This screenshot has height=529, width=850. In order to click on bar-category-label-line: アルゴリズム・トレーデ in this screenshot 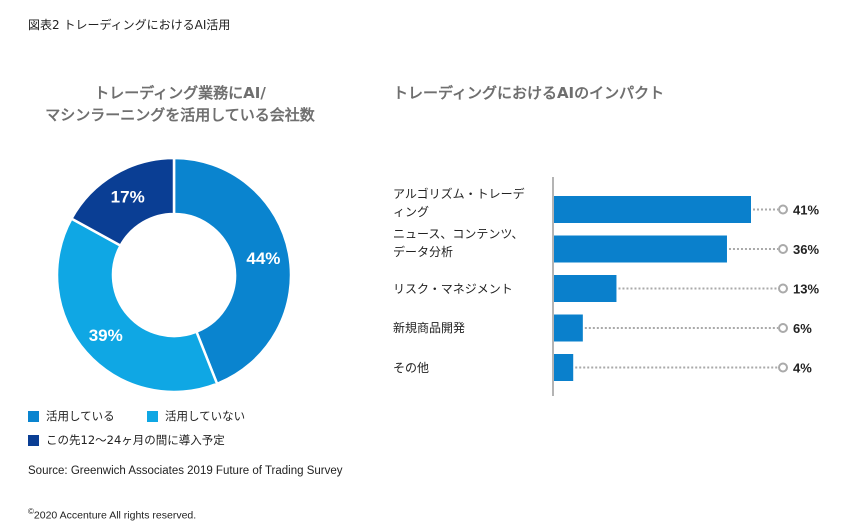, I will do `click(459, 194)`.